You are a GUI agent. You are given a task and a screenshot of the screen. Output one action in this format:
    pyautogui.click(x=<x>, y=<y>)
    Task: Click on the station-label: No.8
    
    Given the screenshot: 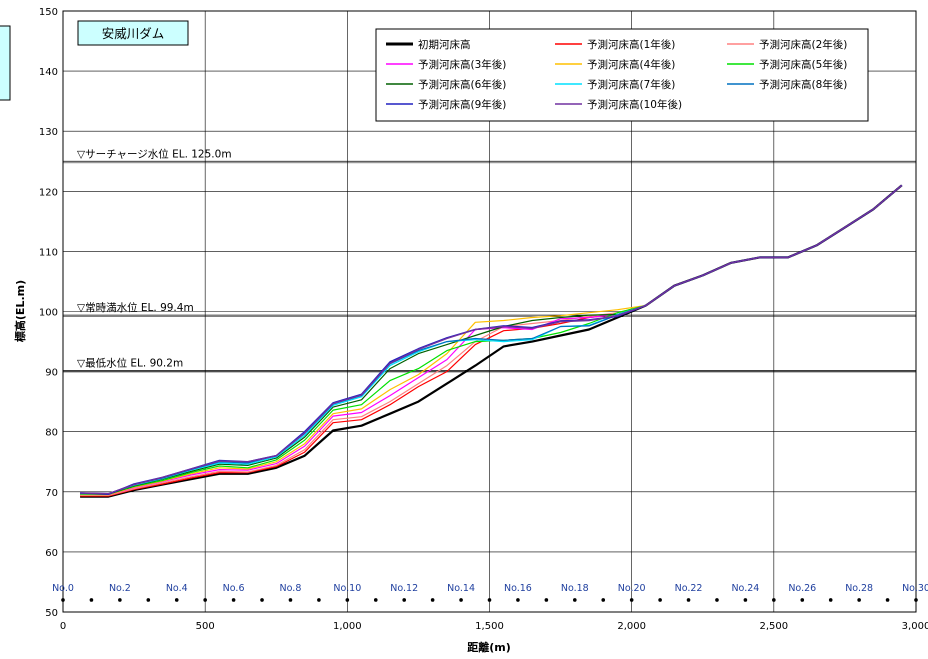 What is the action you would take?
    pyautogui.click(x=291, y=588)
    